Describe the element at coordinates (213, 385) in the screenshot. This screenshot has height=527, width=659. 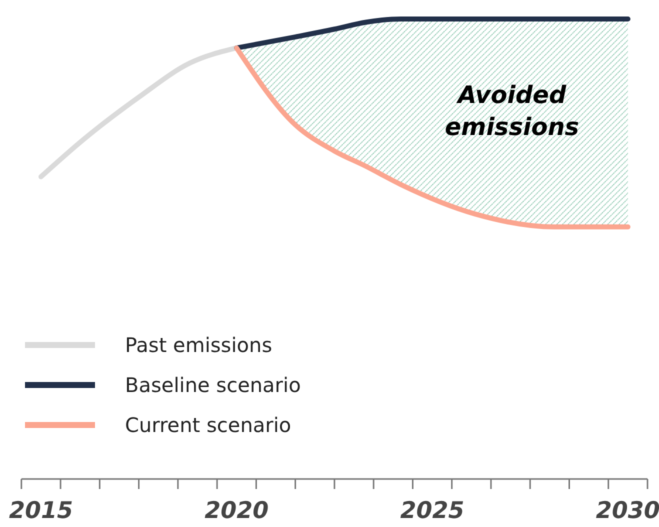
I see `legend-label: Baseline scenario` at that location.